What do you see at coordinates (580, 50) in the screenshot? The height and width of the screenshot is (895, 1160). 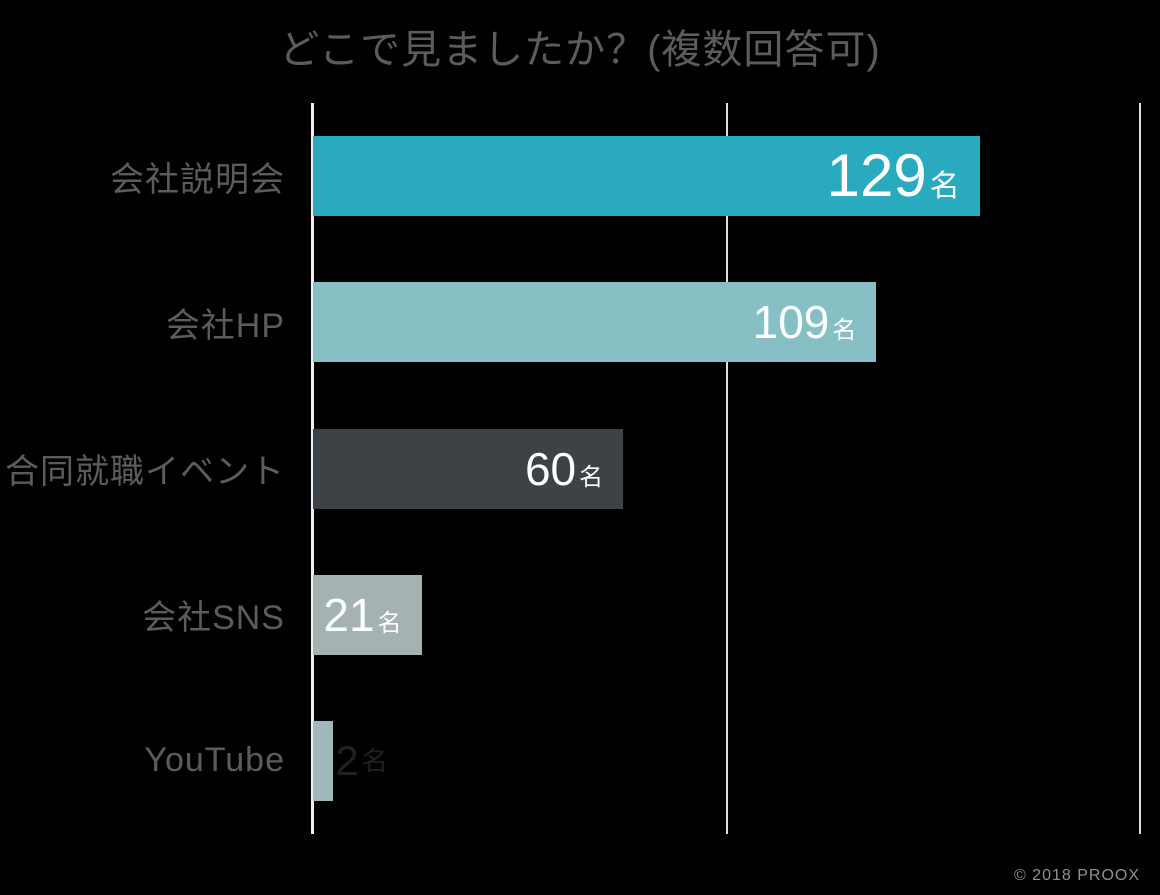 I see `chart-title: どこで見ましたか？(複数回答可)` at bounding box center [580, 50].